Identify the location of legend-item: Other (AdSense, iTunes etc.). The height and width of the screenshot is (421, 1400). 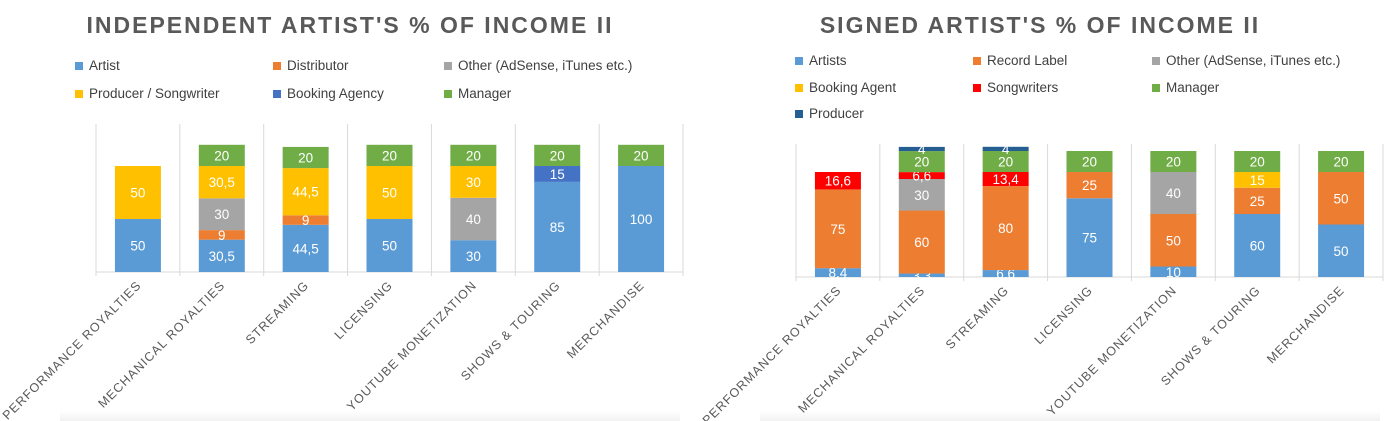
(538, 65).